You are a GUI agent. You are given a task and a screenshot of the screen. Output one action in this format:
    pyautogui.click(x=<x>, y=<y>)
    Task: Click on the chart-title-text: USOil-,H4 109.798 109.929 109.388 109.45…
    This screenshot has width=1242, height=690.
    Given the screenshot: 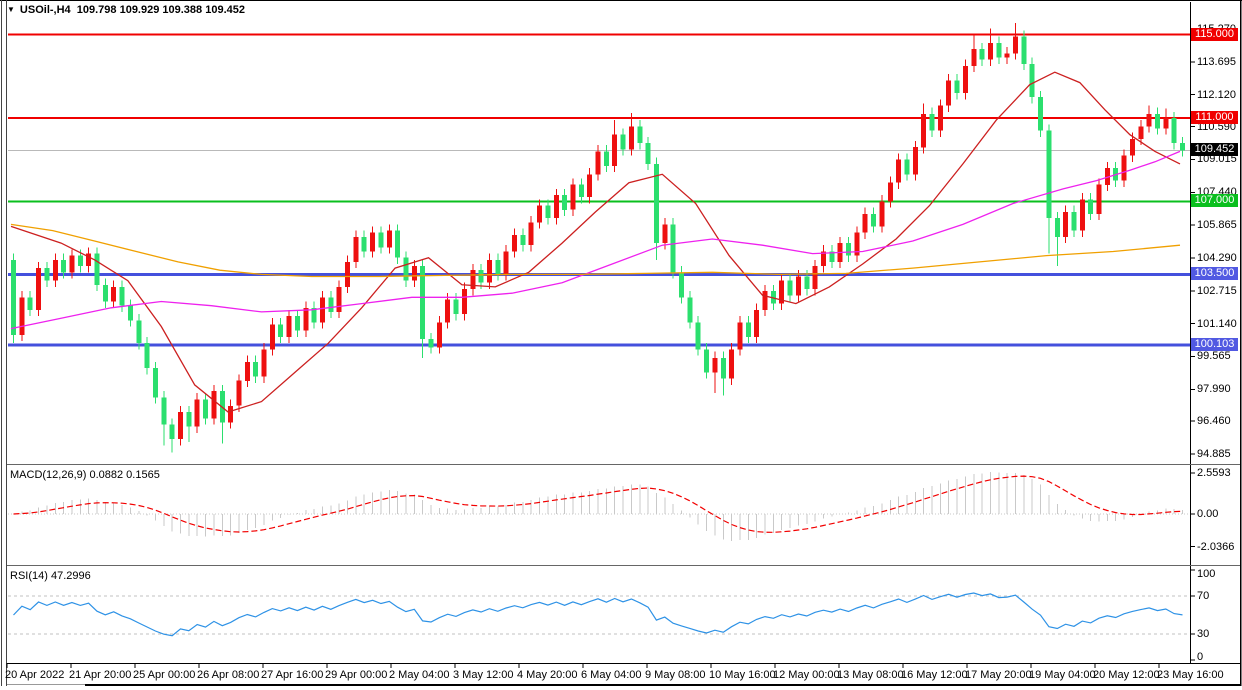 What is the action you would take?
    pyautogui.click(x=132, y=10)
    